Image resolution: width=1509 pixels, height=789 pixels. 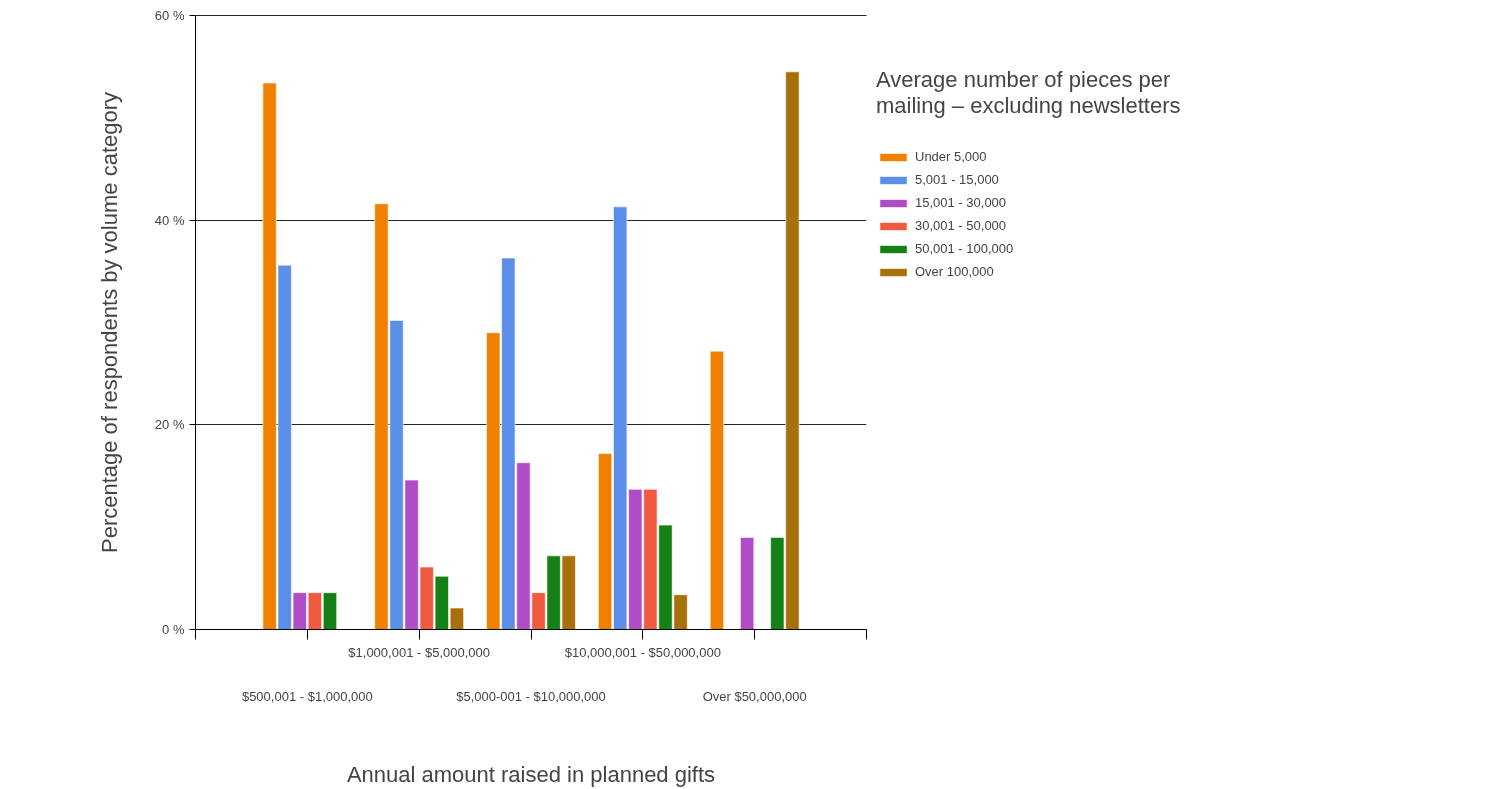 I want to click on legend-label: Under 5,000, so click(x=951, y=156).